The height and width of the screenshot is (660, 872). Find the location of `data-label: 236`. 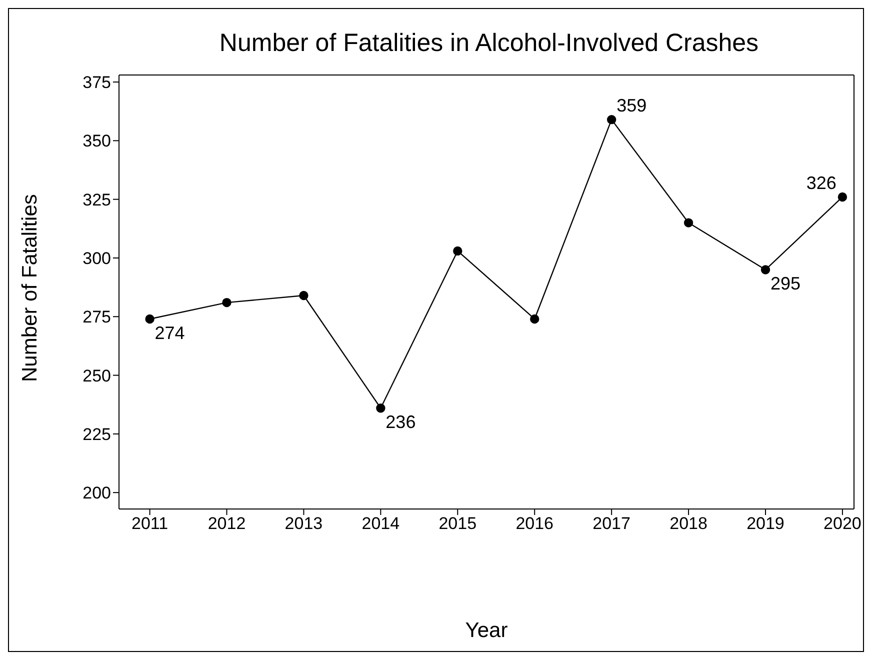

data-label: 236 is located at coordinates (401, 422).